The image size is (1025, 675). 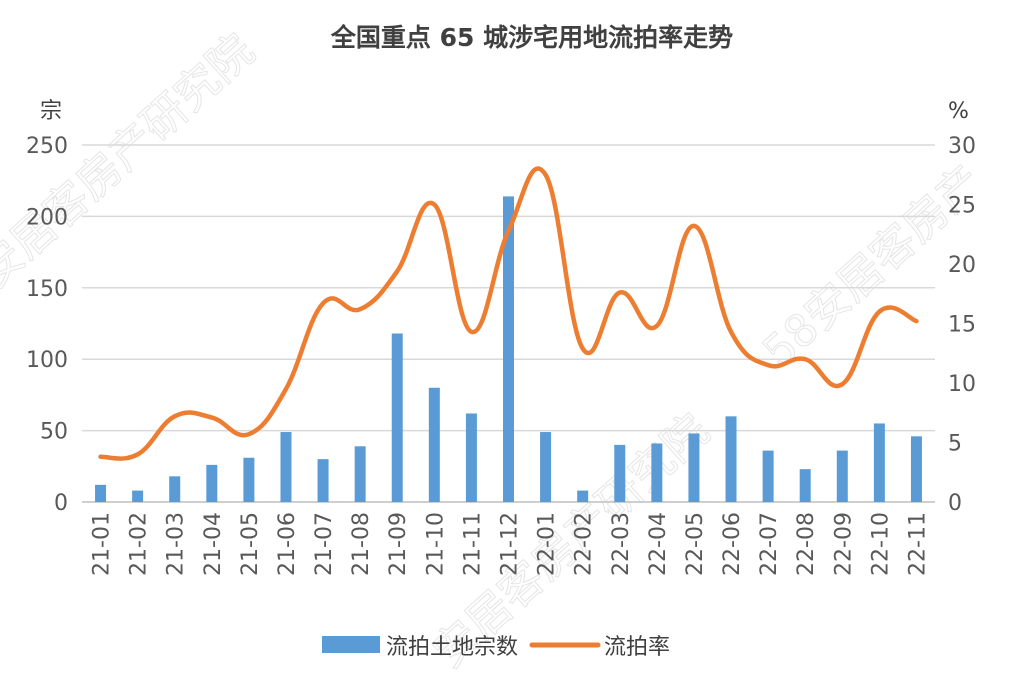 I want to click on x-axis-tick-label: 21-05, so click(x=250, y=544).